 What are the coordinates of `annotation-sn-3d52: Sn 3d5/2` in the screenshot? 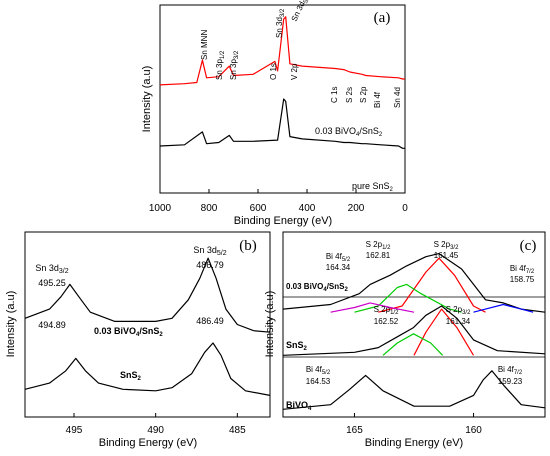 It's located at (301, 12).